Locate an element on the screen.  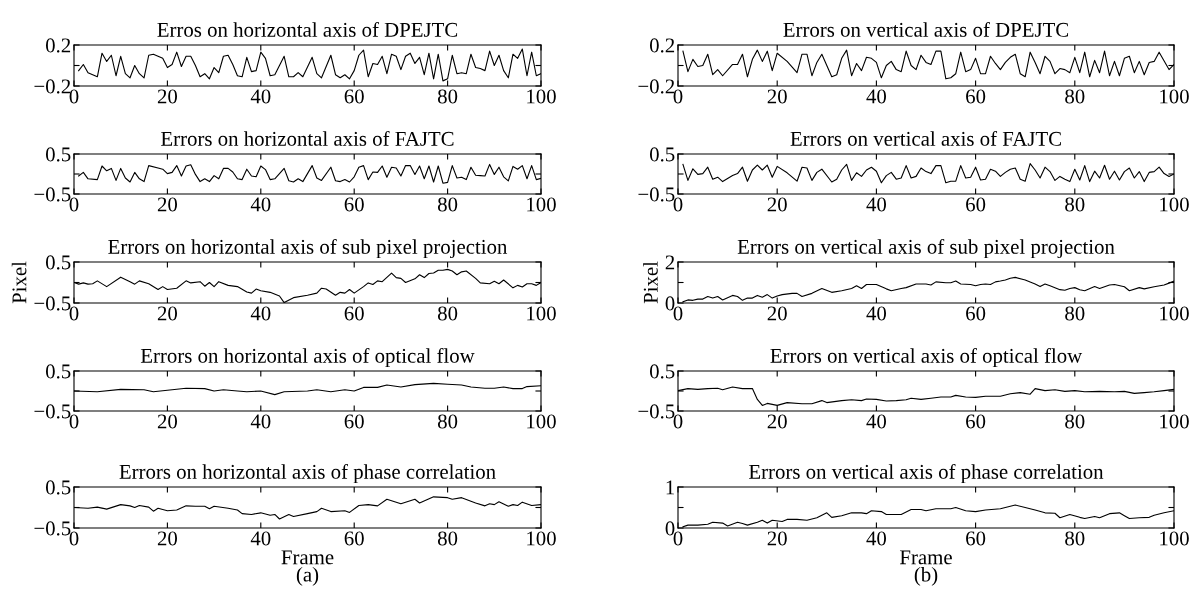
chart-title: Errors on horizontal axis of sub pixel projection is located at coordinates (308, 249).